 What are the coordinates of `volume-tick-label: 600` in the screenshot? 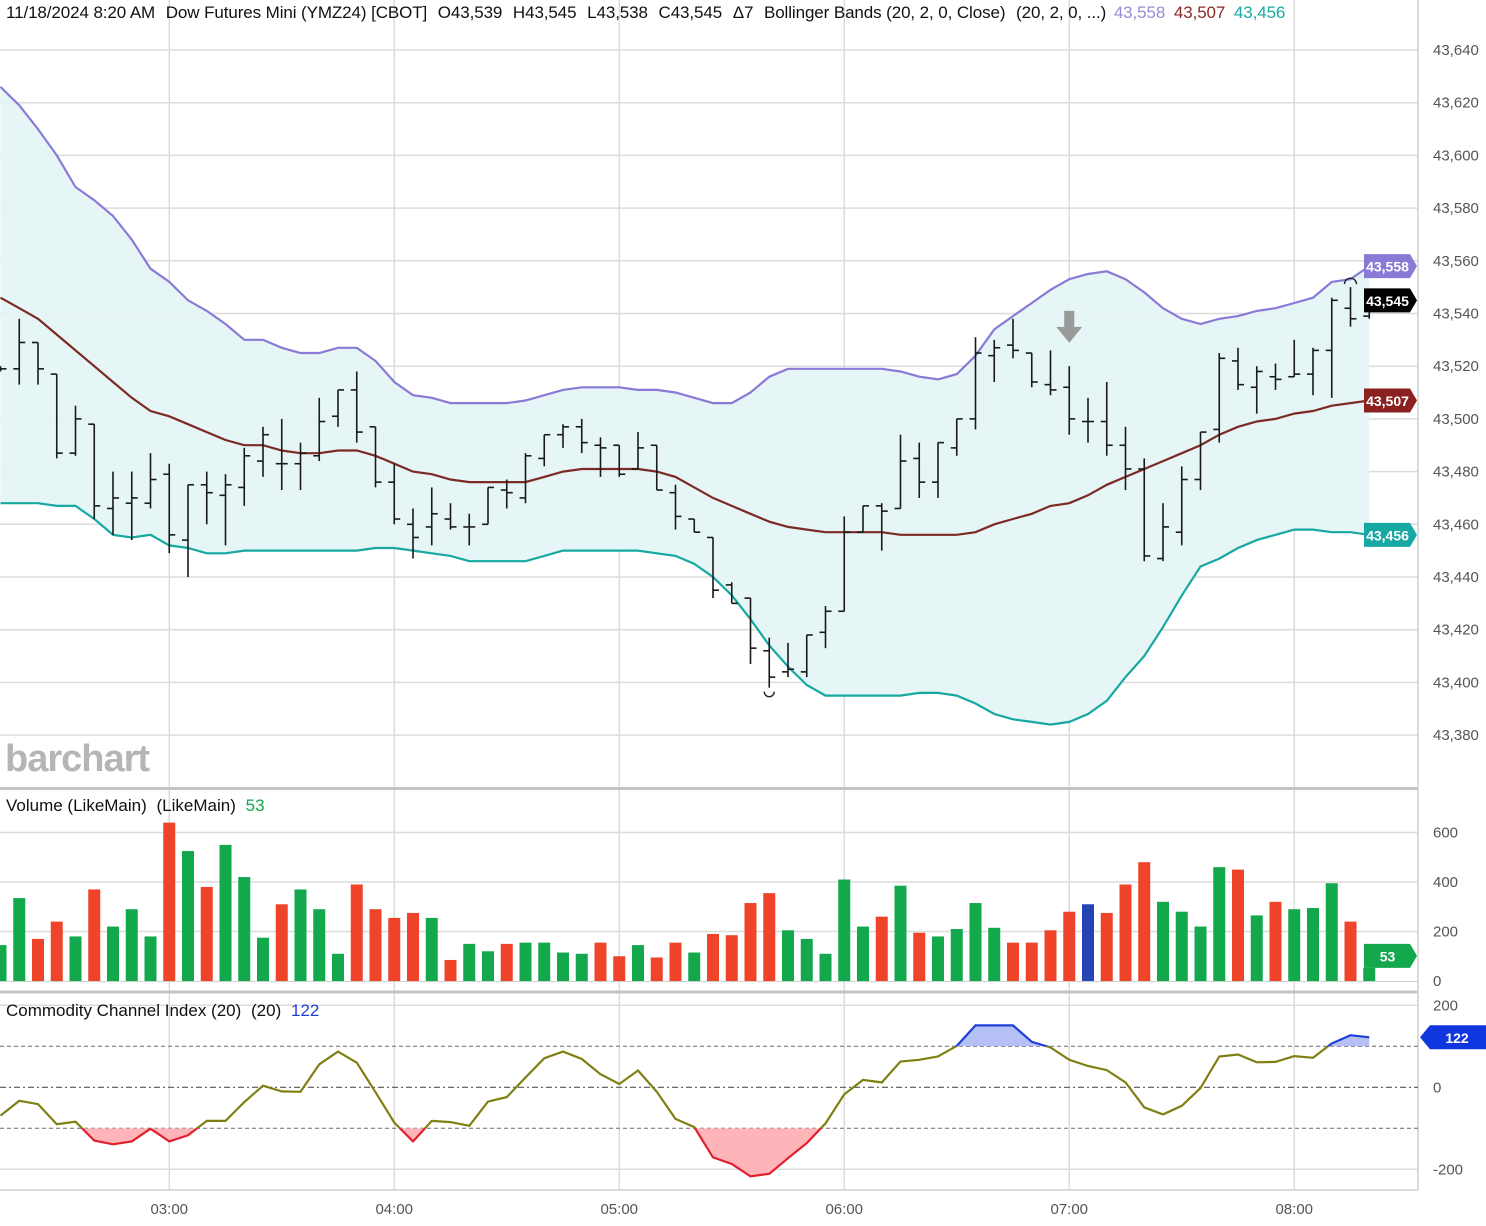 It's located at (1445, 833).